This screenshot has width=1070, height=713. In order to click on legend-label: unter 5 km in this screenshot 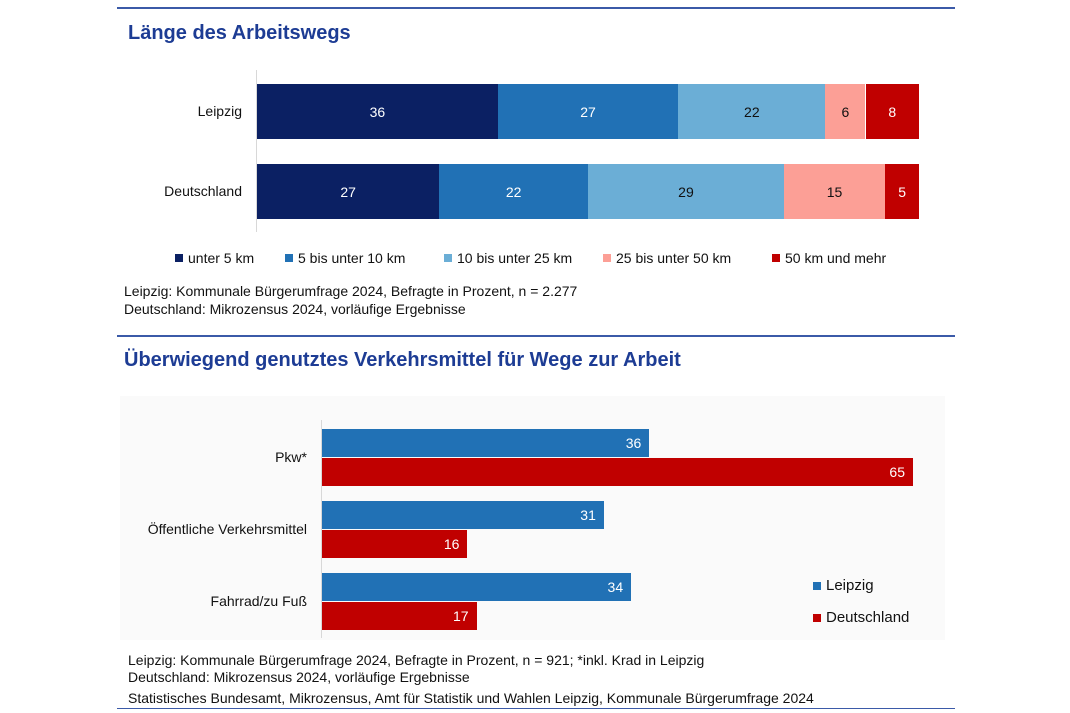, I will do `click(221, 258)`.